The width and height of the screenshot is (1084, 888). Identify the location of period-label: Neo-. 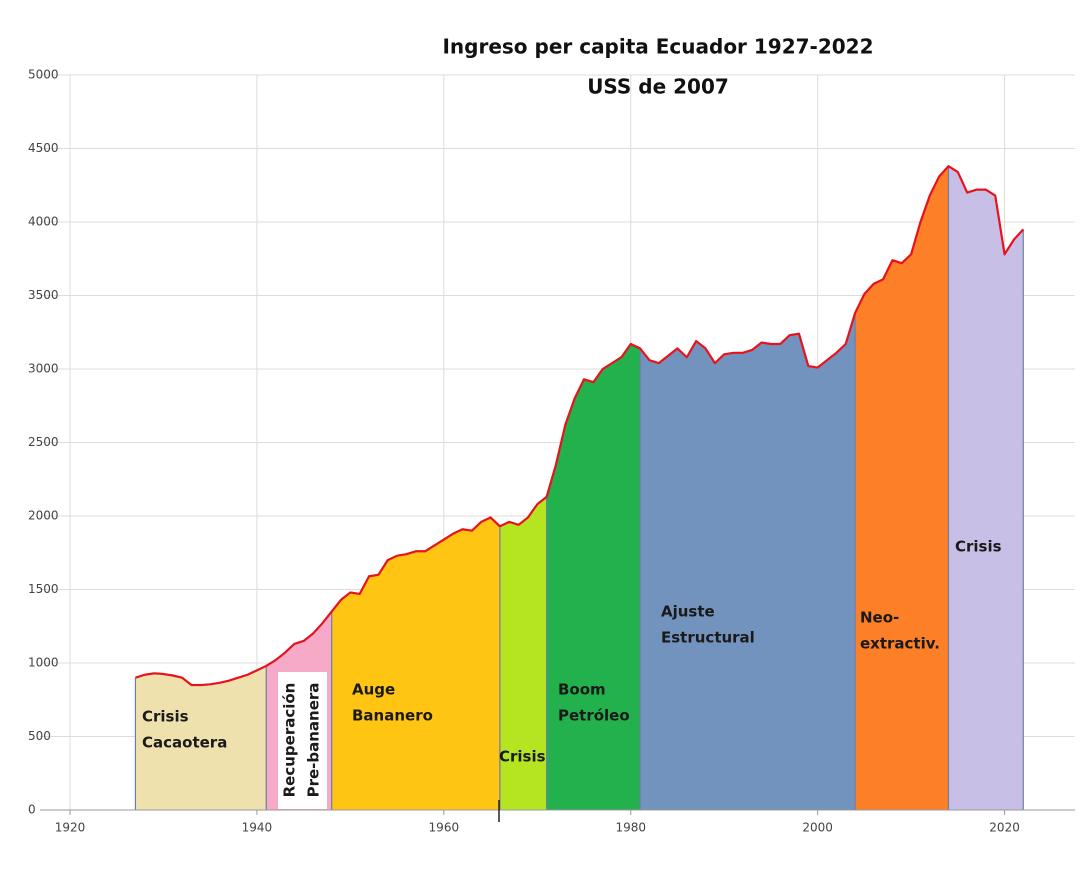
(879, 618).